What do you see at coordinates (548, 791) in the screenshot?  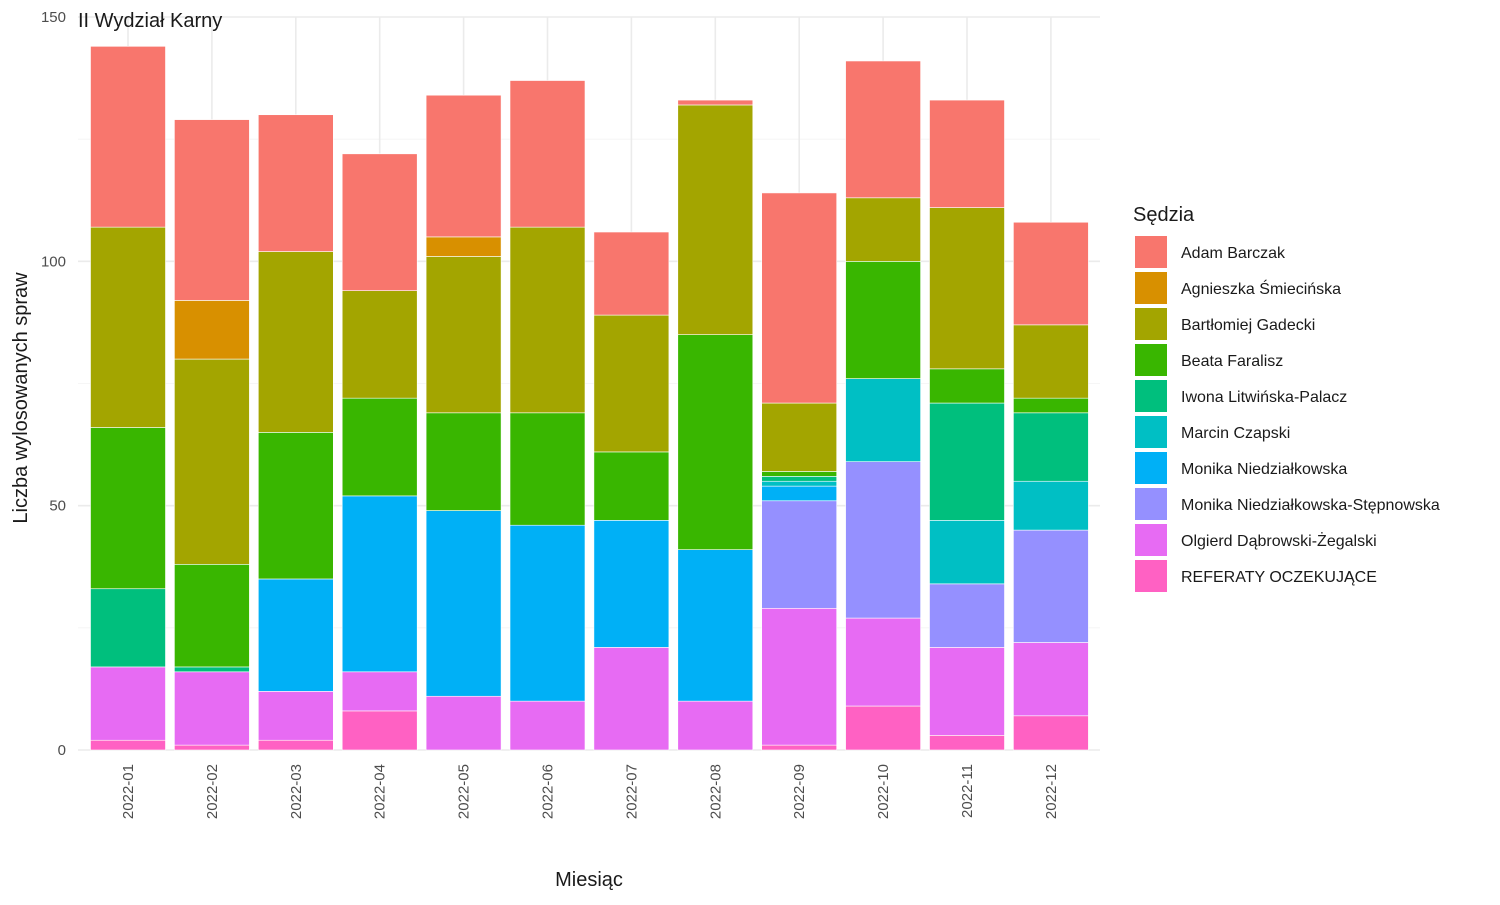 I see `x-tick-label: 2022-06` at bounding box center [548, 791].